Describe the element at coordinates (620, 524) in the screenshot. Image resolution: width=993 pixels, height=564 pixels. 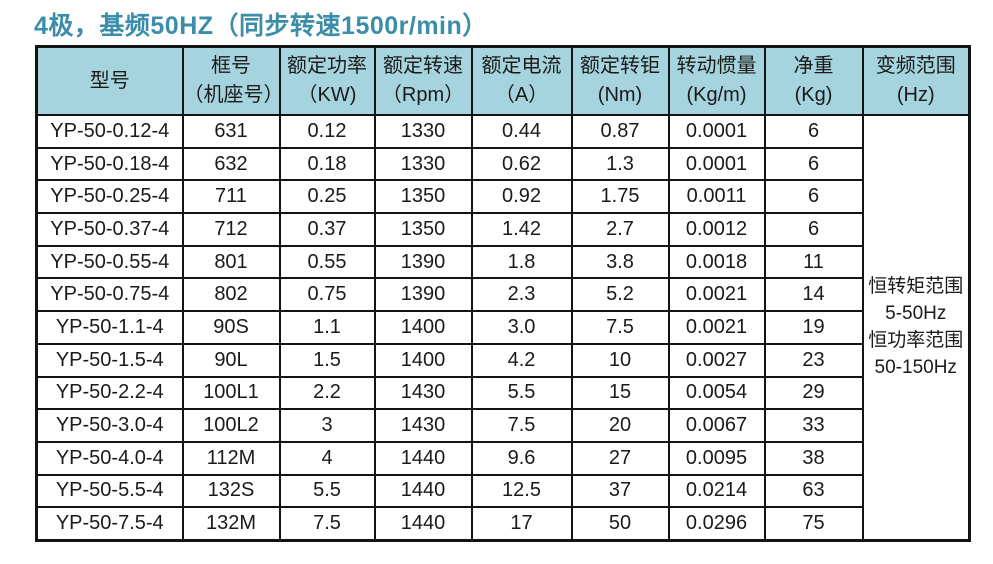
I see `table-cell: 50` at that location.